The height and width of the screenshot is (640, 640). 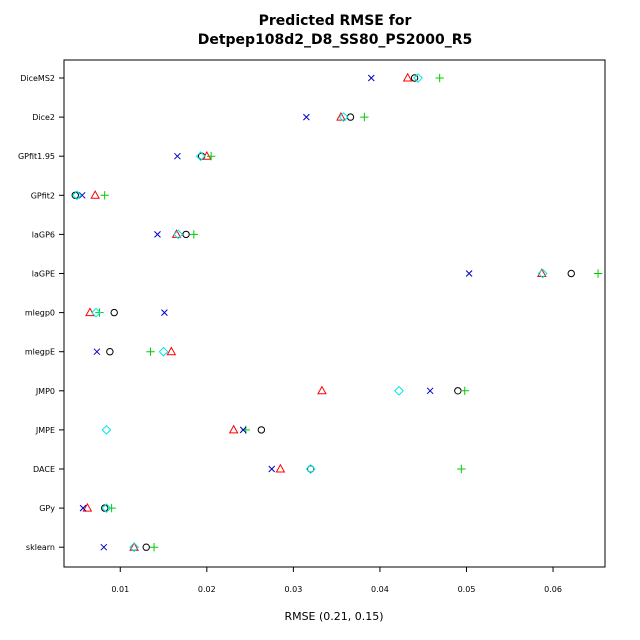 What do you see at coordinates (464, 390) in the screenshot?
I see `point-plus-JMP0` at bounding box center [464, 390].